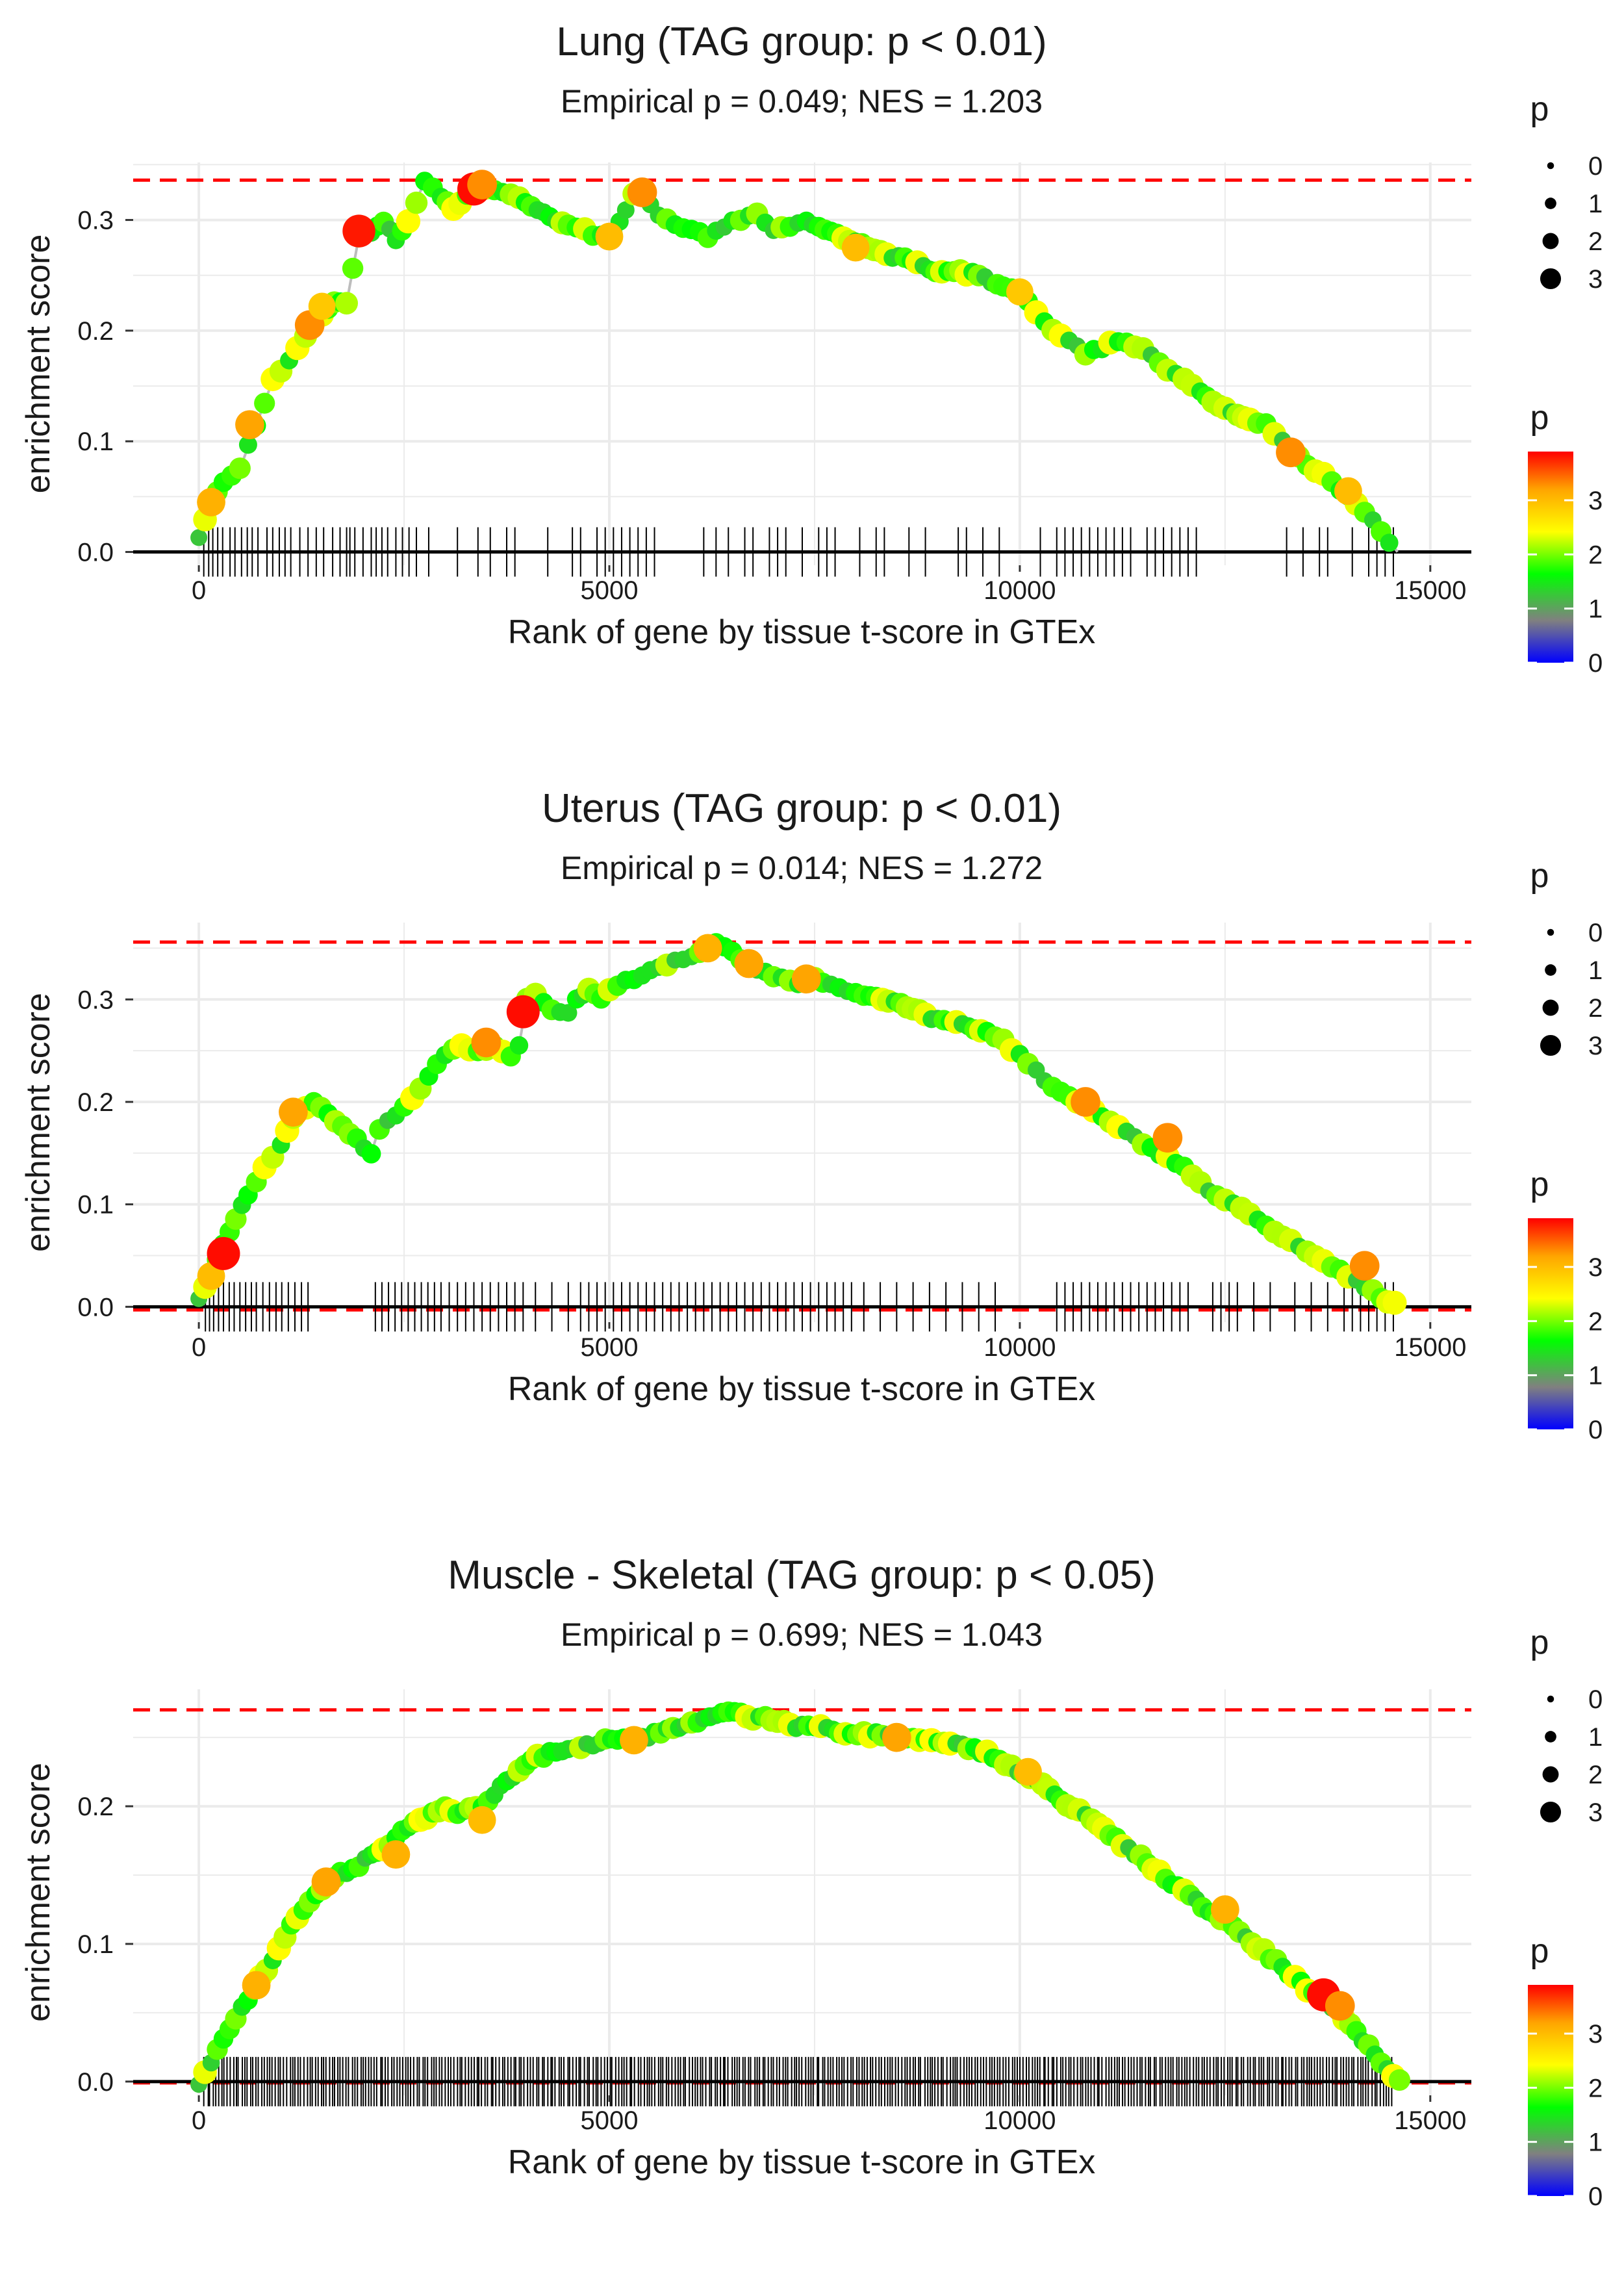  I want to click on chart-title: Muscle - Skeletal (TAG group: p < 0.05), so click(801, 1575).